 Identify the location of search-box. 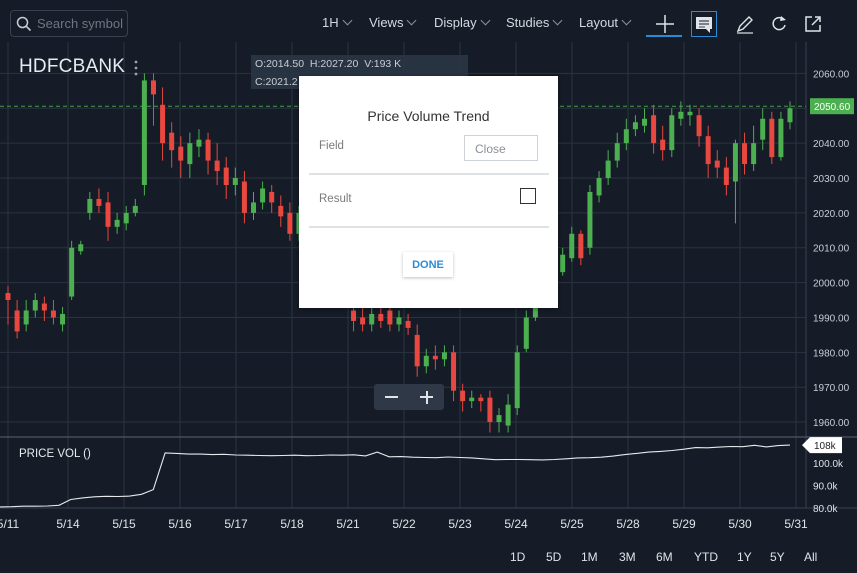
(69, 23).